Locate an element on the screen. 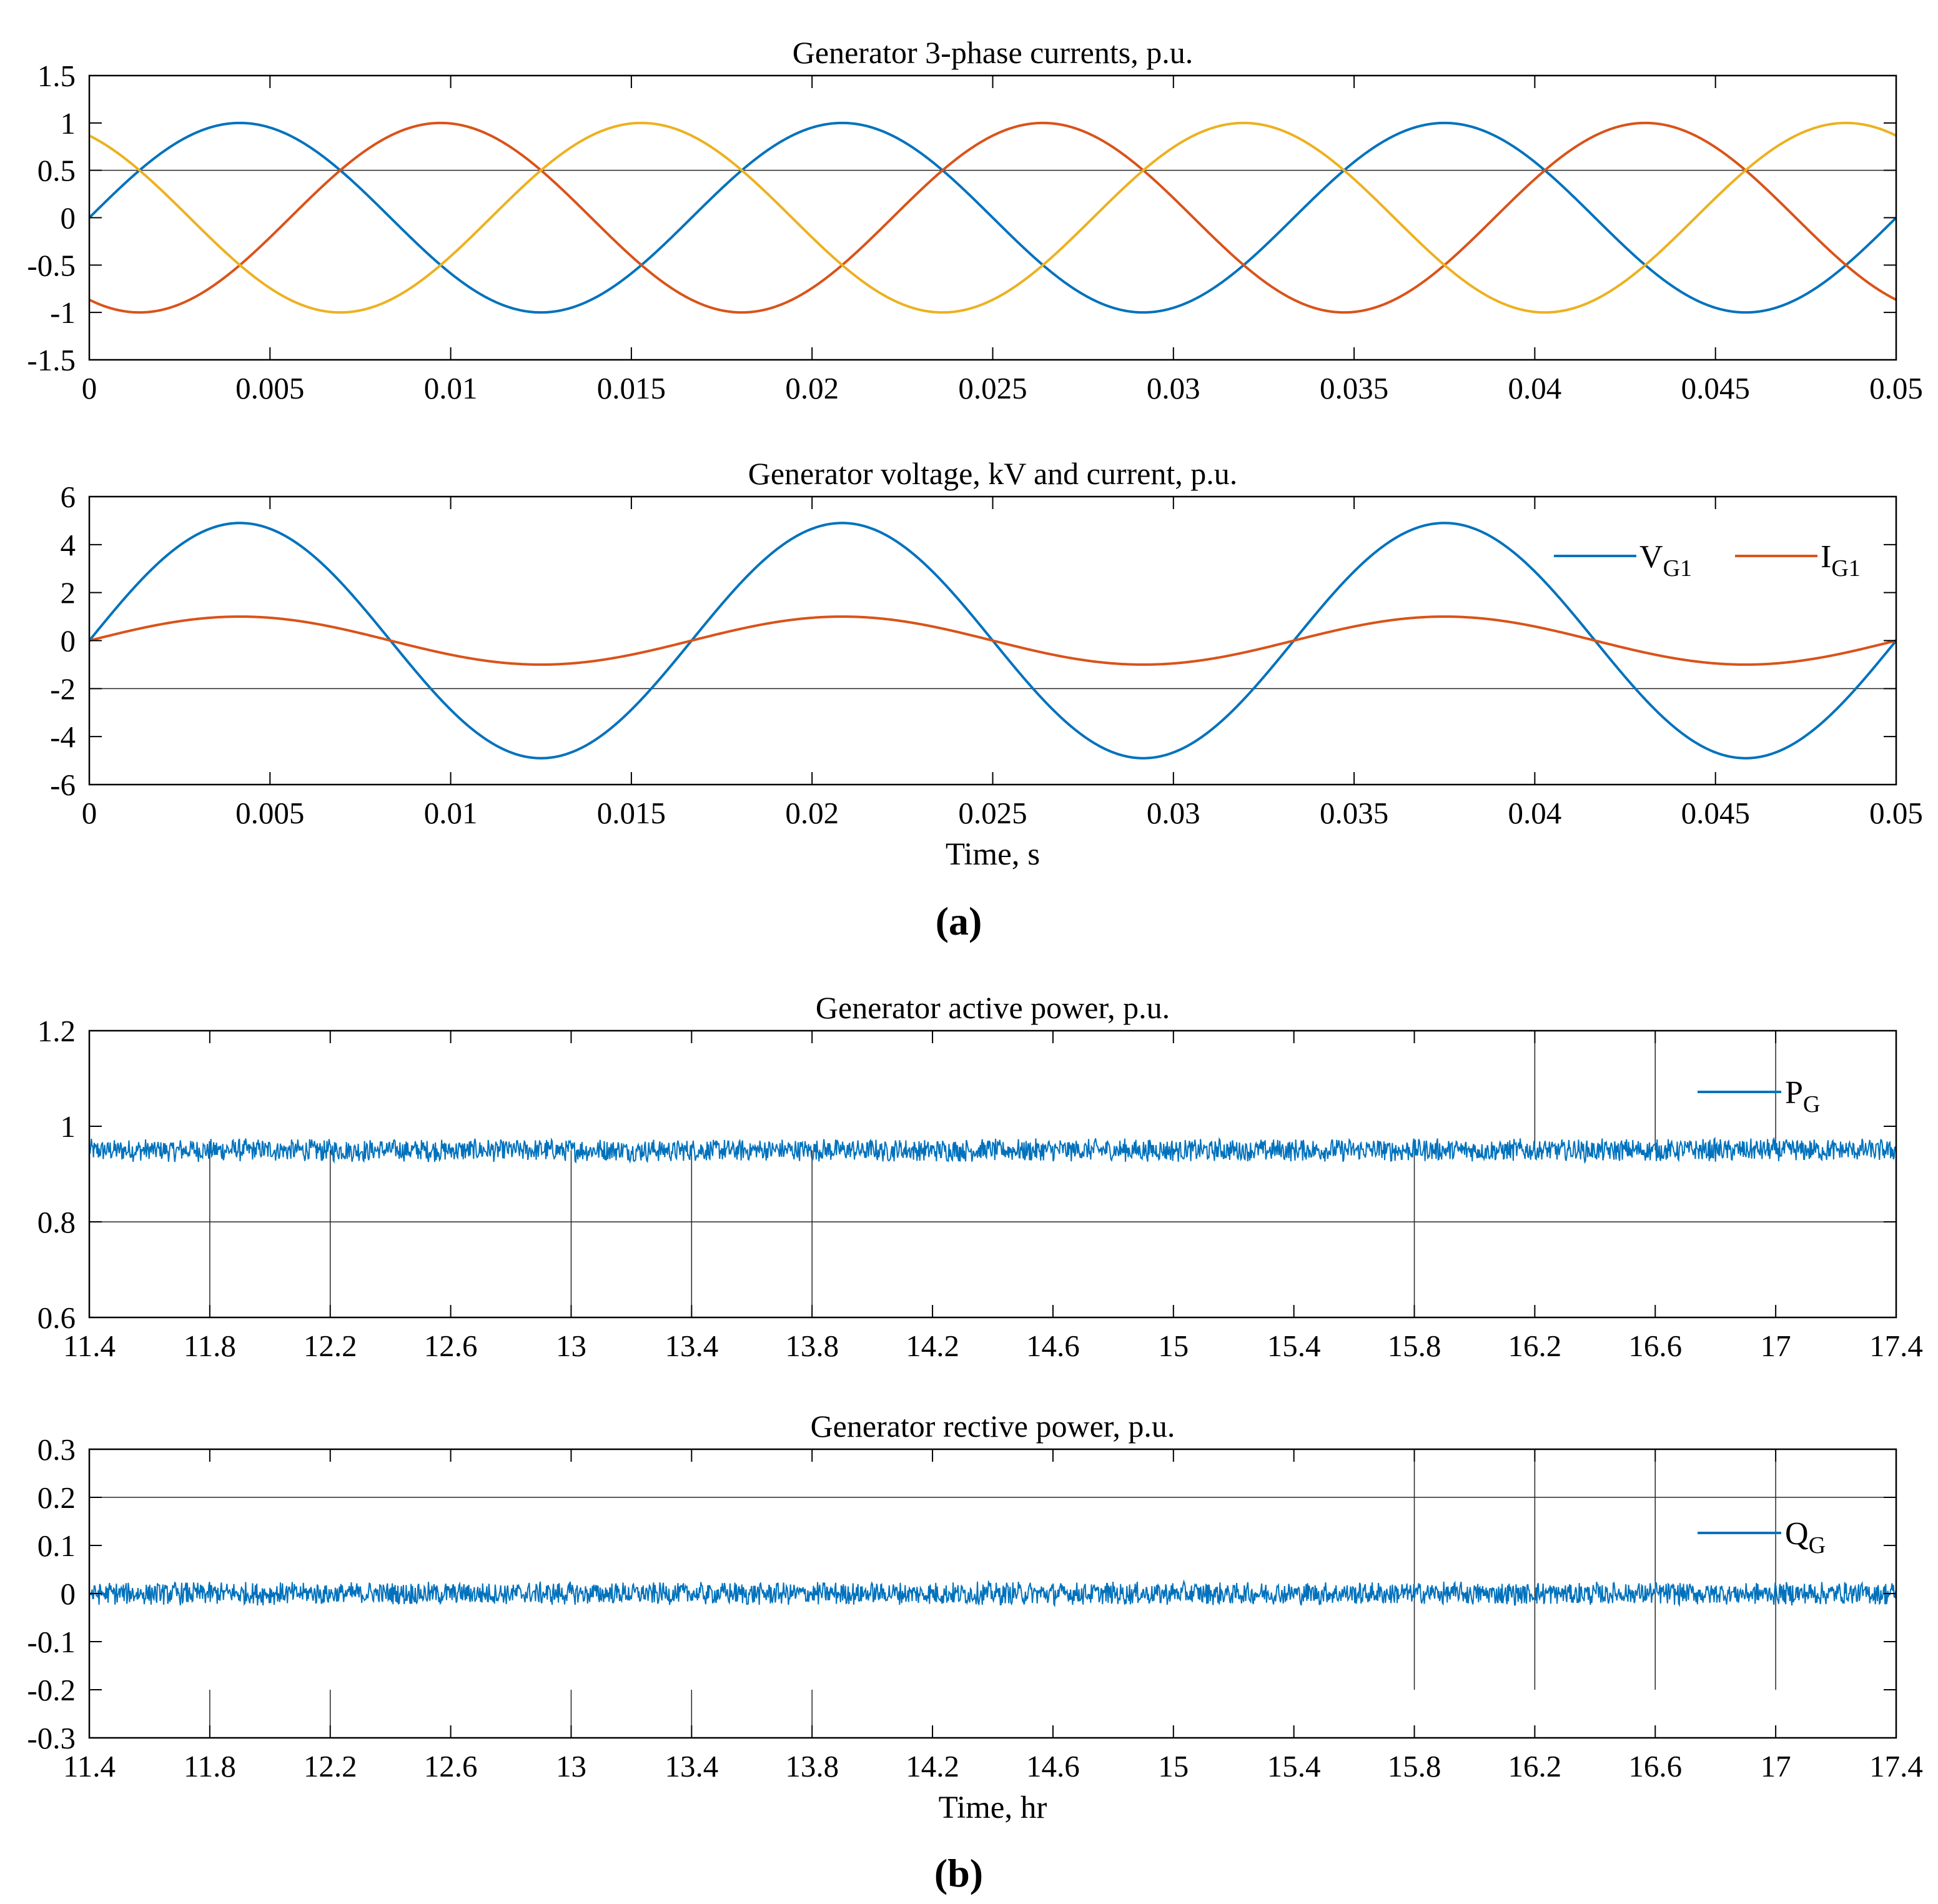 This screenshot has height=1904, width=1938. x-tick-label: 0.005 is located at coordinates (269, 813).